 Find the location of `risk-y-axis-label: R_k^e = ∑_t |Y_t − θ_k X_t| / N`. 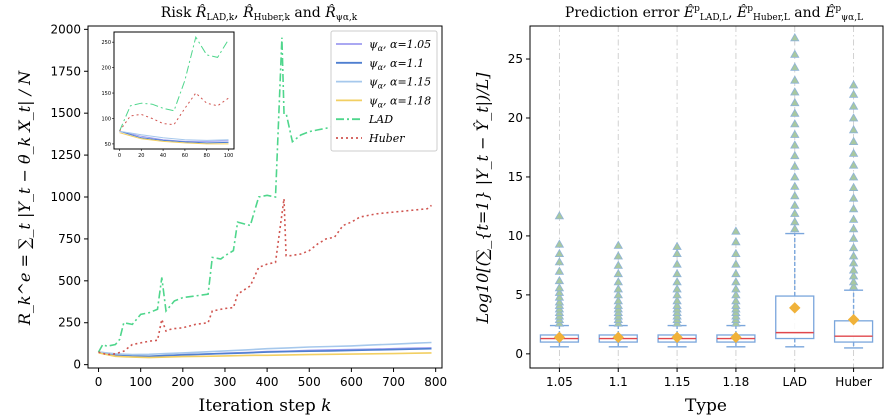

risk-y-axis-label: R_k^e = ∑_t |Y_t − θ_k X_t| / N is located at coordinates (24, 198).